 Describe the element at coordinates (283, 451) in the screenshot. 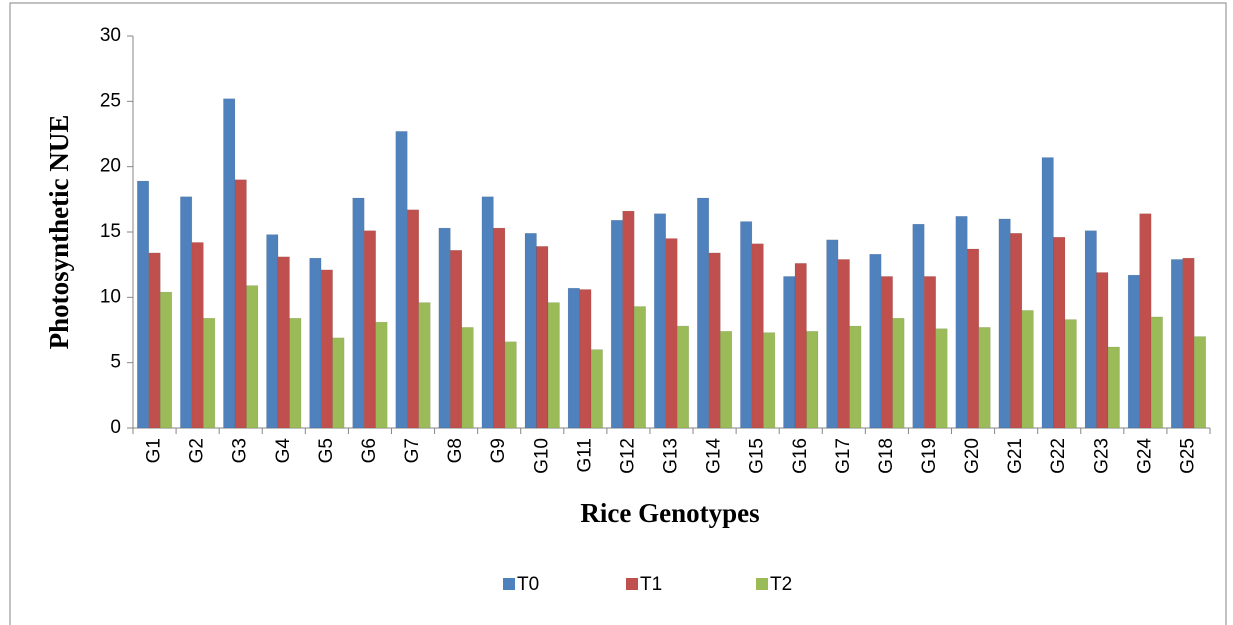

I see `x-tick-label: G4` at that location.